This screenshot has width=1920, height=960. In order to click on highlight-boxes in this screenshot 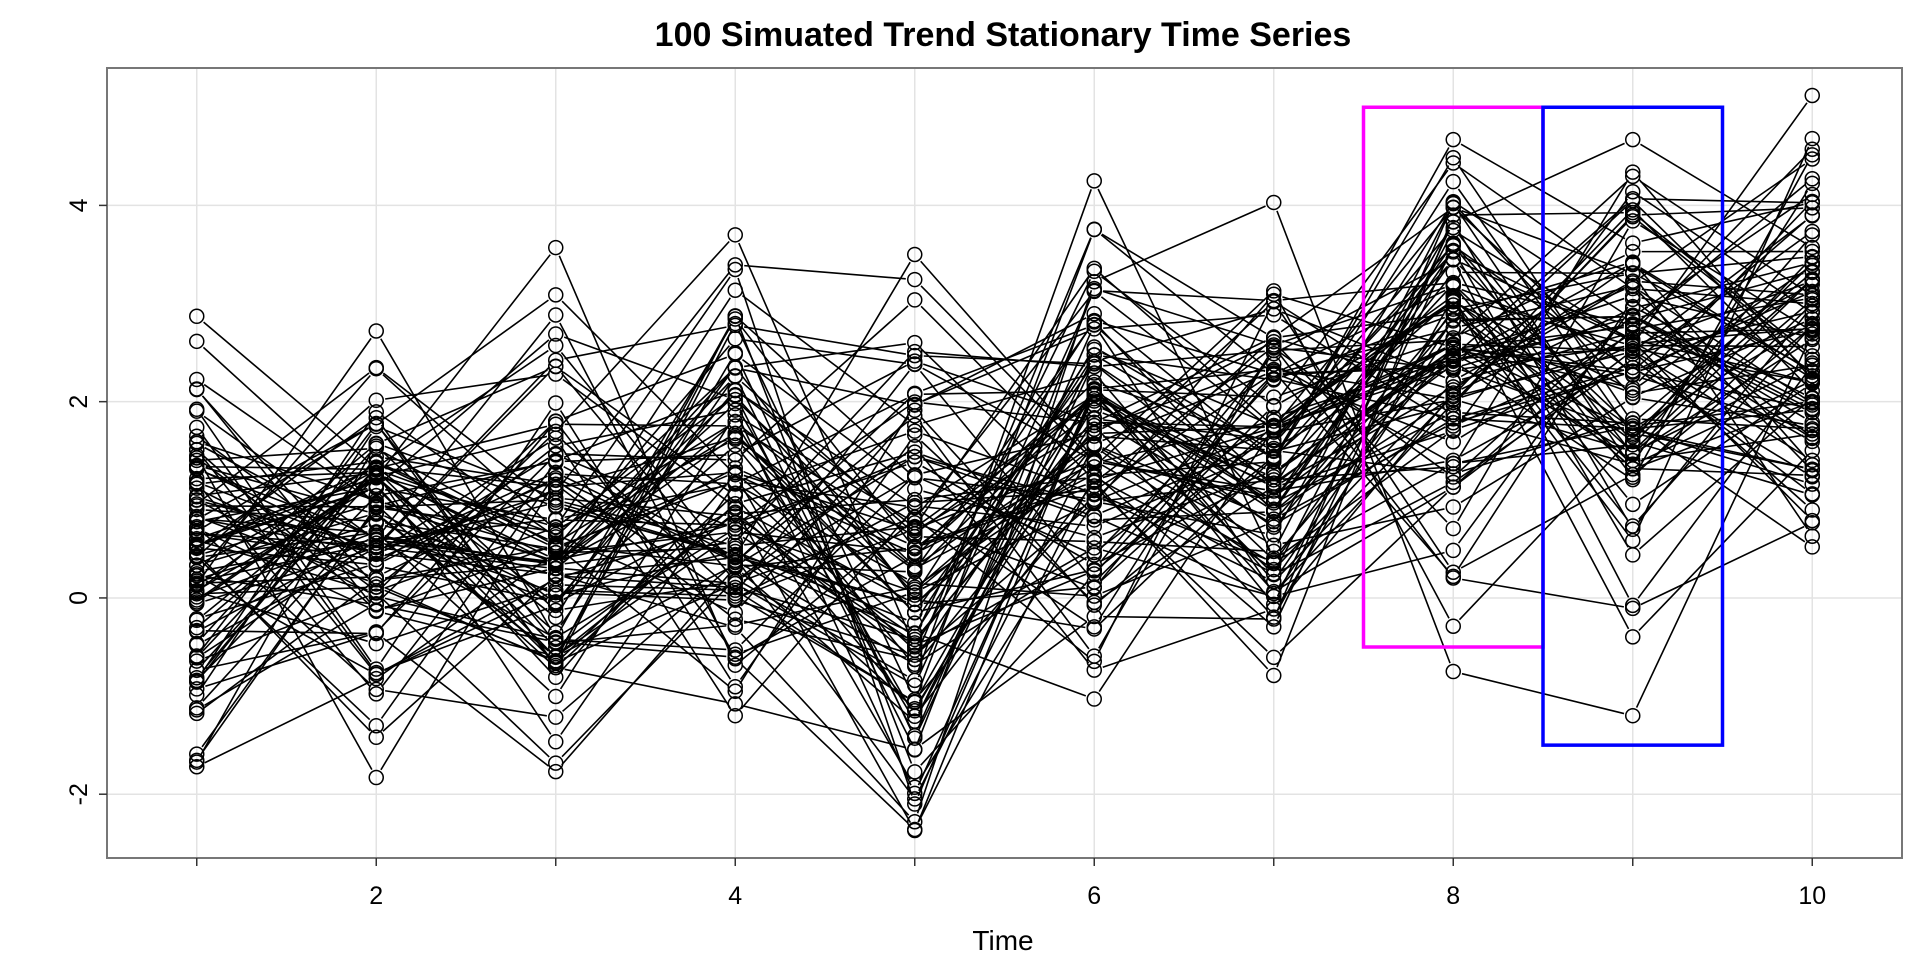, I will do `click(1543, 426)`.